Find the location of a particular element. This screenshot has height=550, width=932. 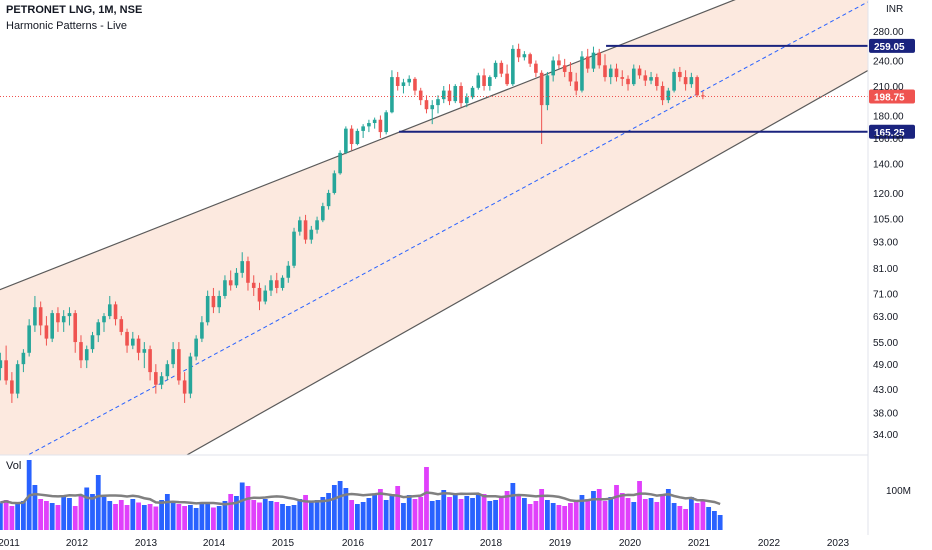

price-tick-label: 280.00 is located at coordinates (888, 32).